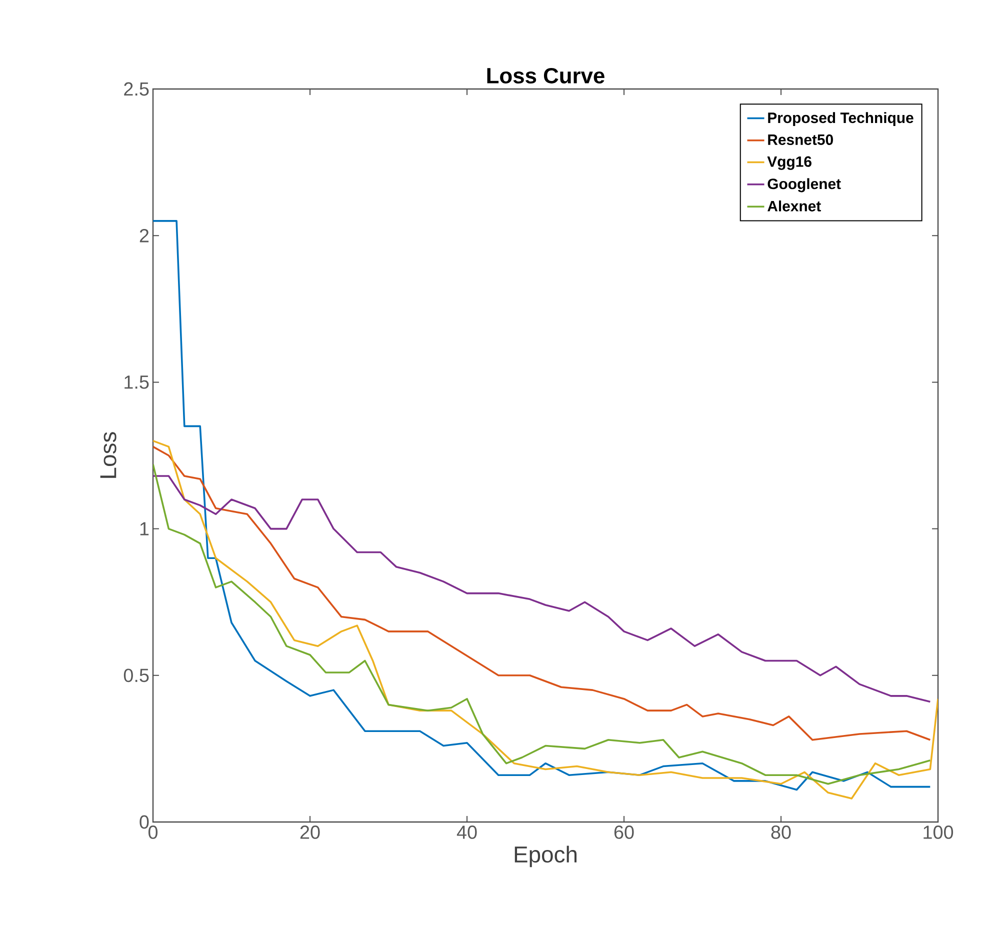 The image size is (997, 949). Describe the element at coordinates (841, 119) in the screenshot. I see `legend-label: Proposed Technique` at that location.